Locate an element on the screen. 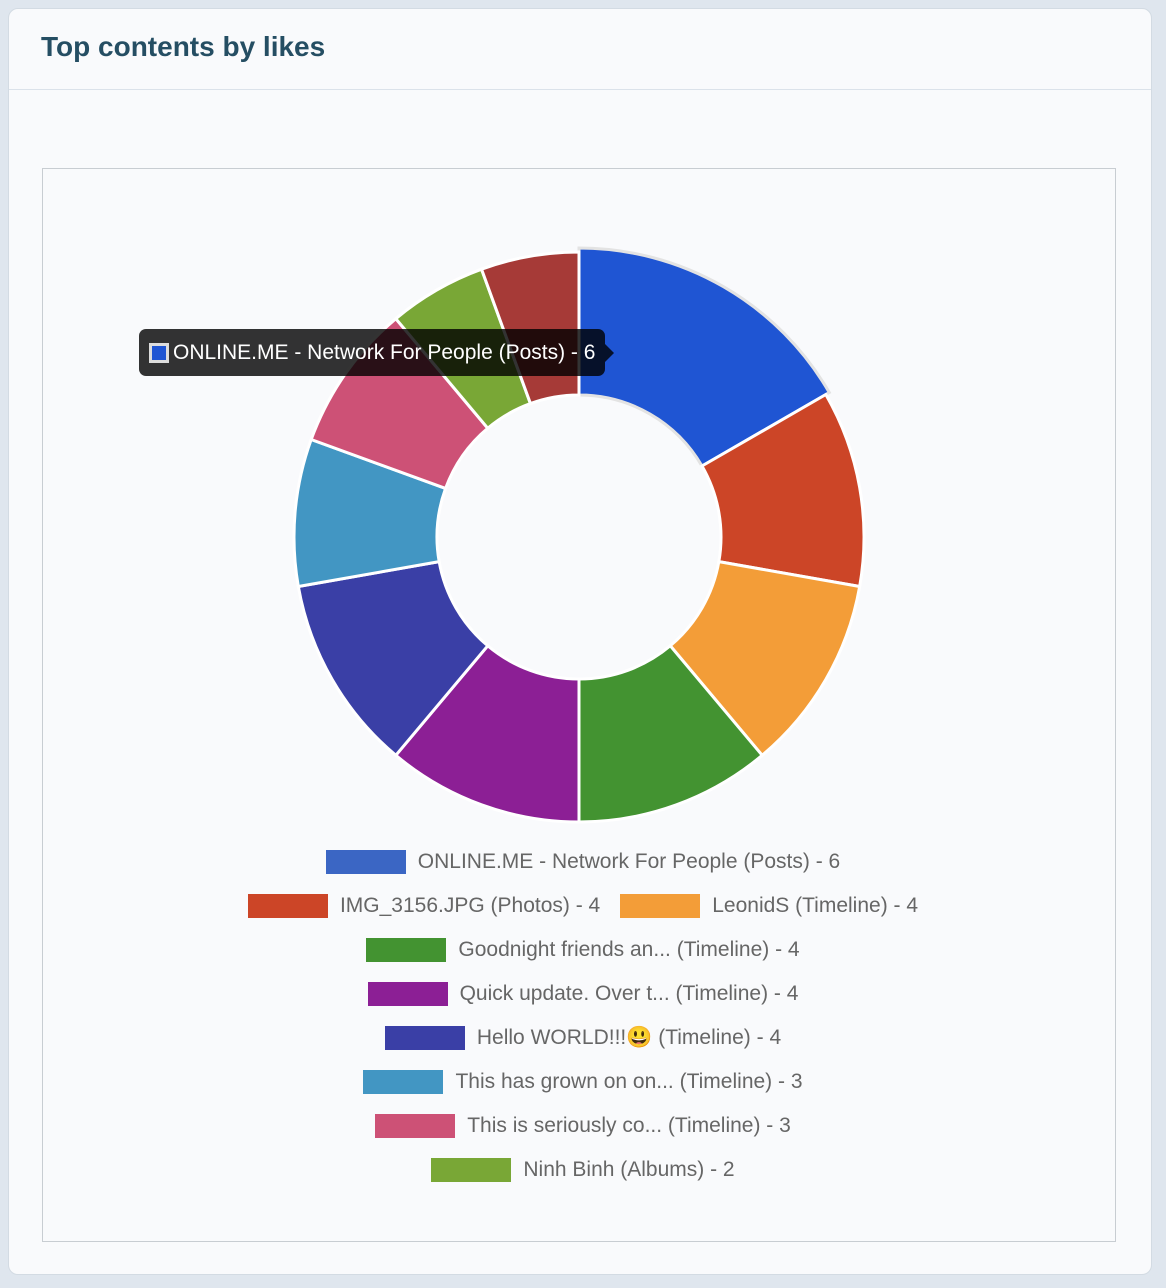 The width and height of the screenshot is (1166, 1288). legend-item: IMG_3156.JPG (Photos) - 4 is located at coordinates (424, 906).